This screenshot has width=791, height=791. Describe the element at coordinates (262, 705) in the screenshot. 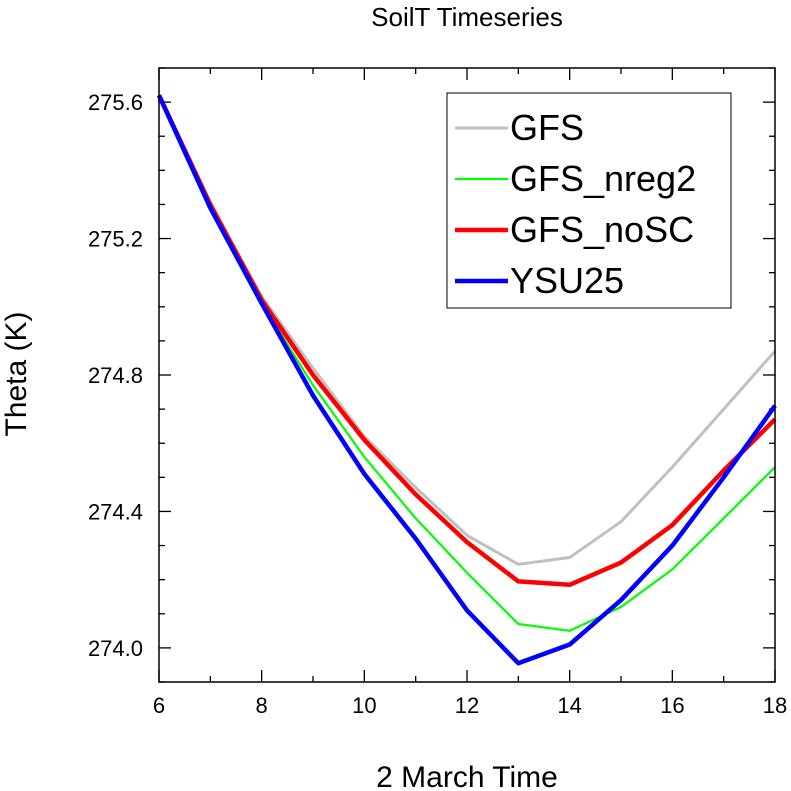

I see `x-tick-label: 8` at that location.